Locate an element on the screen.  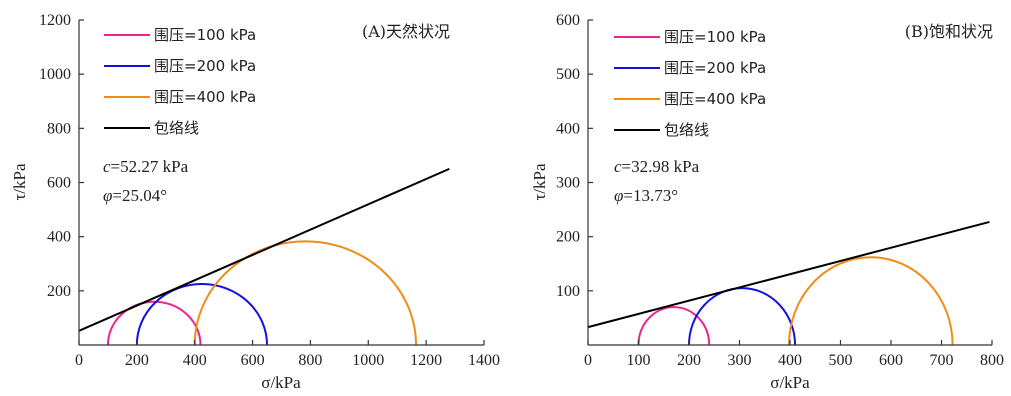
phi-value: =13.73° is located at coordinates (650, 195).